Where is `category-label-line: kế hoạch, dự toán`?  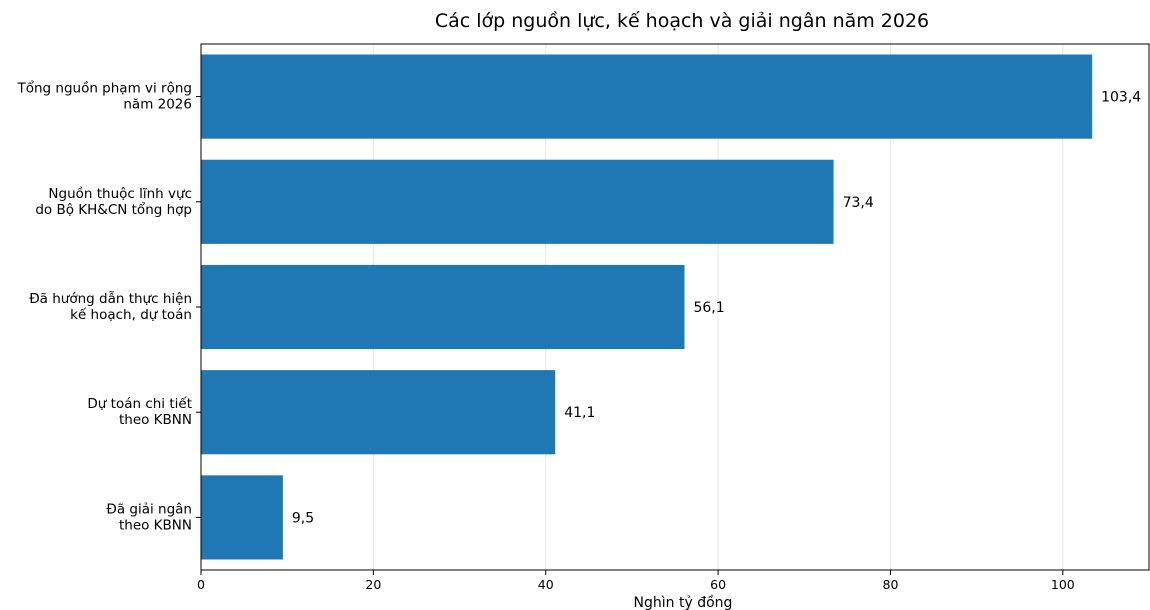
category-label-line: kế hoạch, dự toán is located at coordinates (131, 314).